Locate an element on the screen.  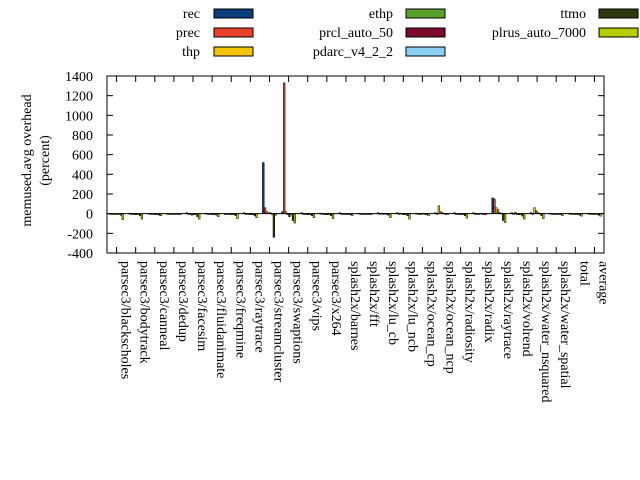
x-tick-label: parsec3/facesim is located at coordinates (201, 306).